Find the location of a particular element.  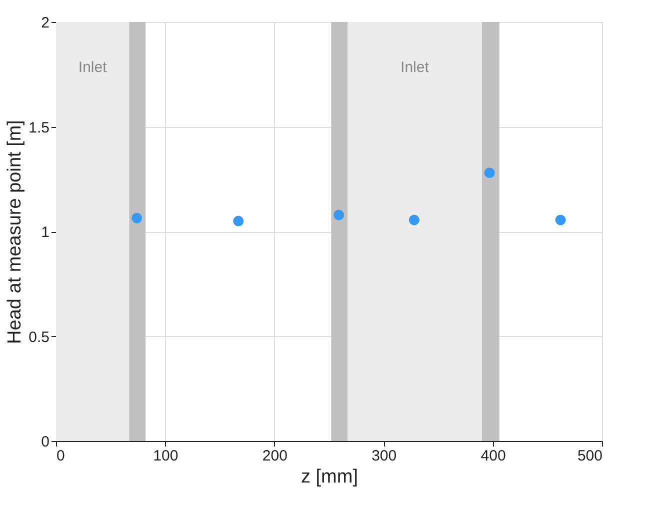

y-tick-label: 0 is located at coordinates (45, 442).